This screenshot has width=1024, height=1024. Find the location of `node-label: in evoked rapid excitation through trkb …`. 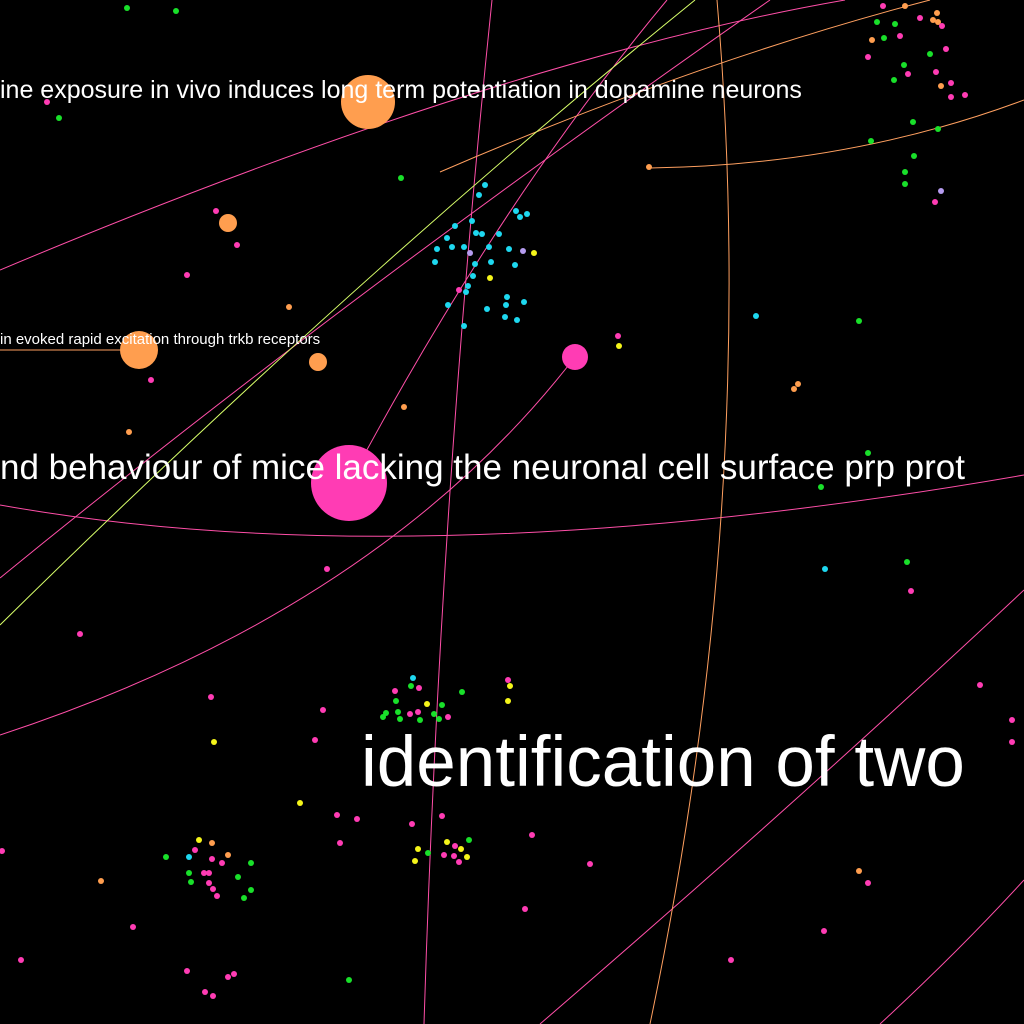

node-label: in evoked rapid excitation through trkb … is located at coordinates (160, 339).